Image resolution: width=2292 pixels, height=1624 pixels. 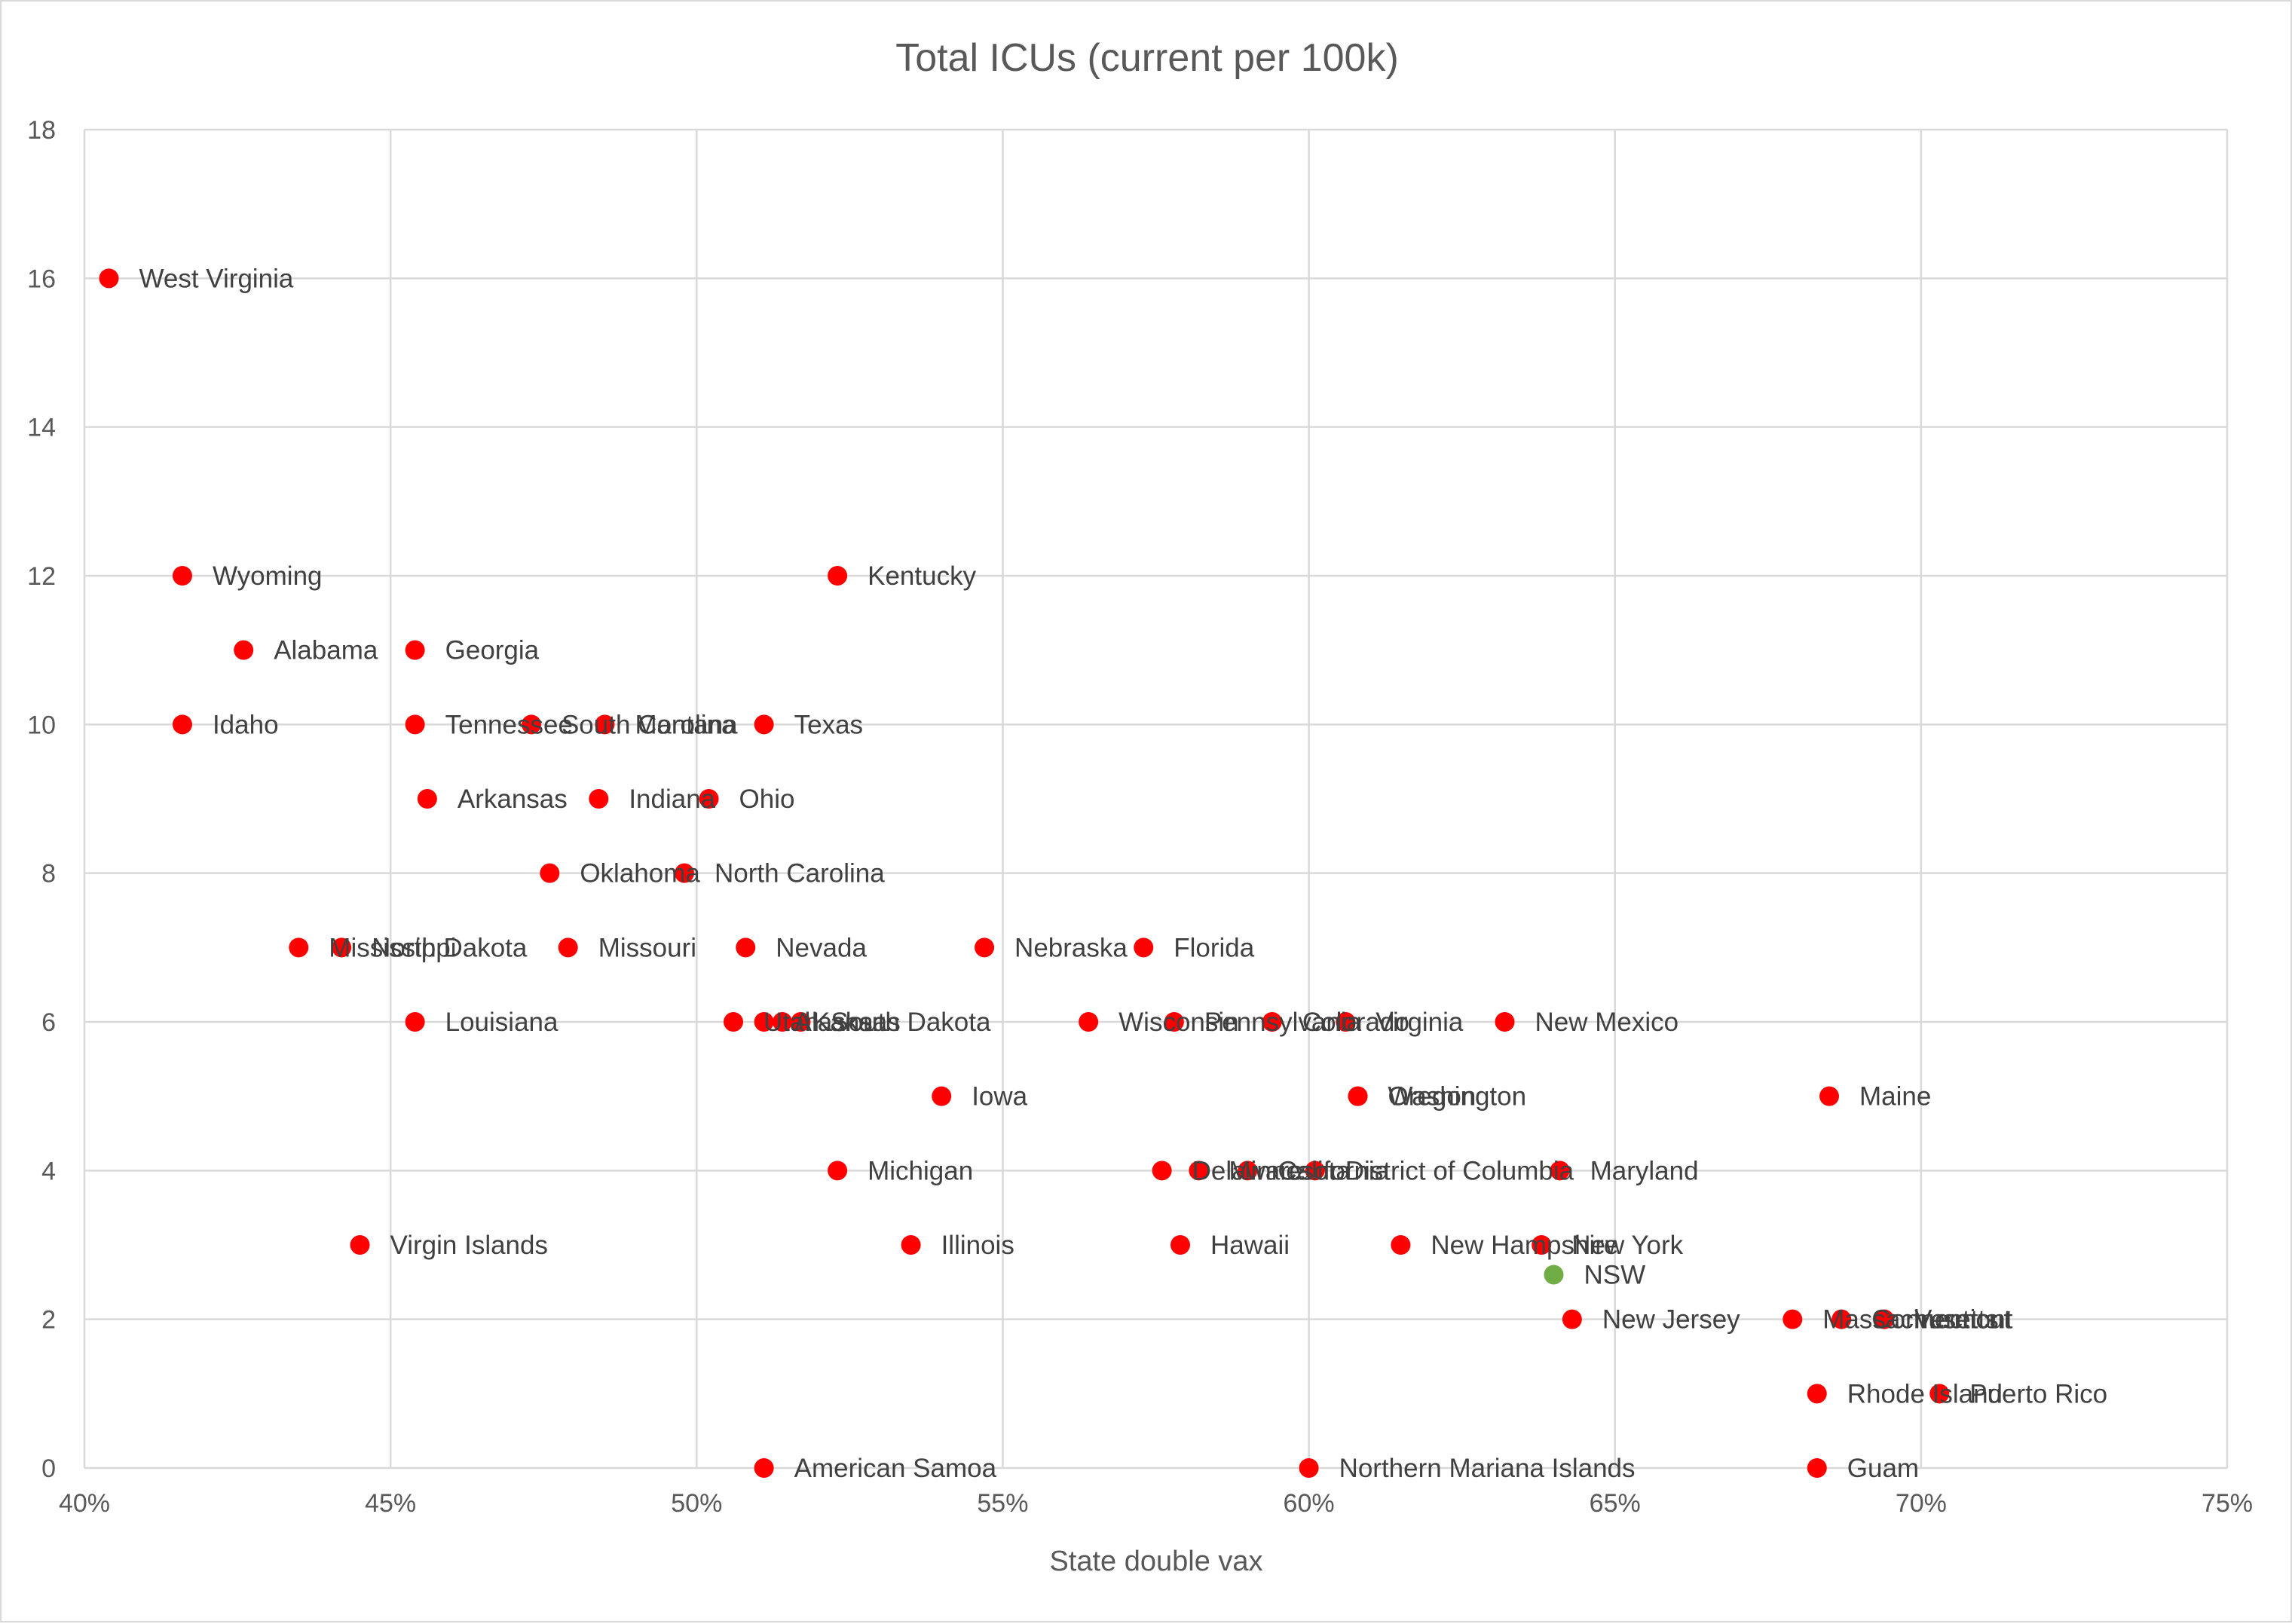 I want to click on data-label: Colorado, so click(x=1355, y=1022).